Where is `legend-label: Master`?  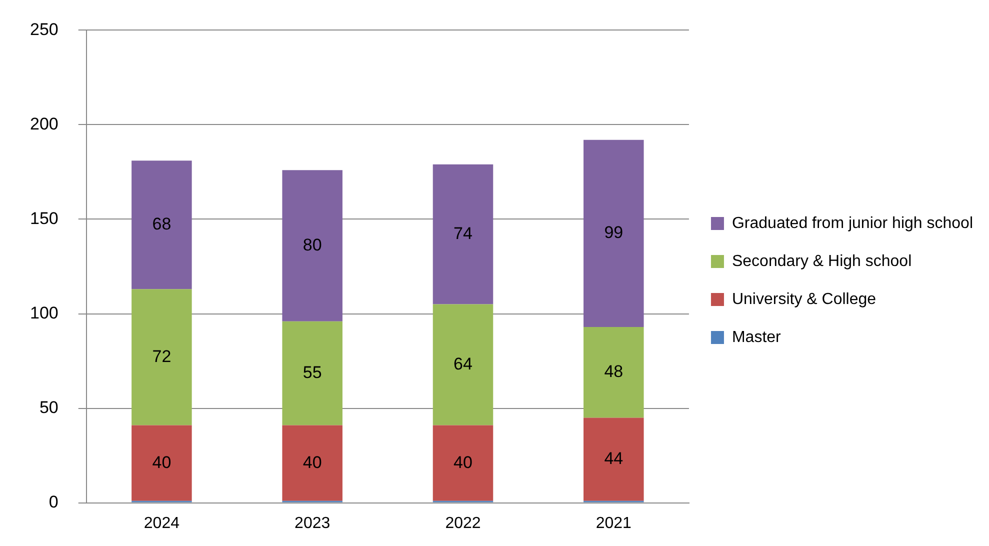
legend-label: Master is located at coordinates (757, 337).